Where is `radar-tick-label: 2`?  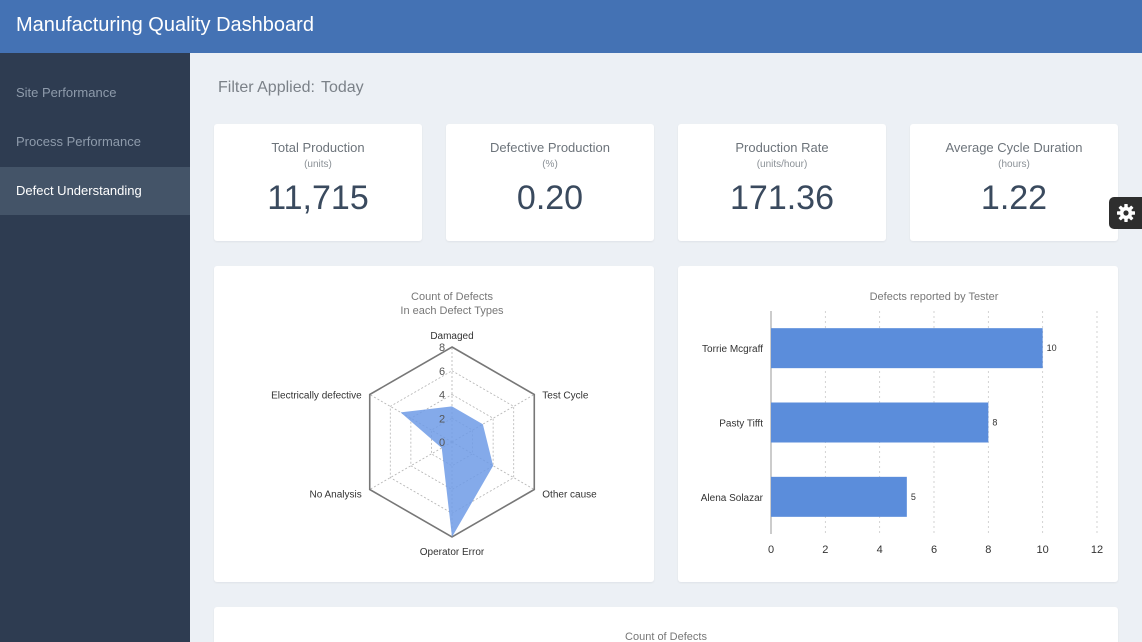 radar-tick-label: 2 is located at coordinates (442, 419).